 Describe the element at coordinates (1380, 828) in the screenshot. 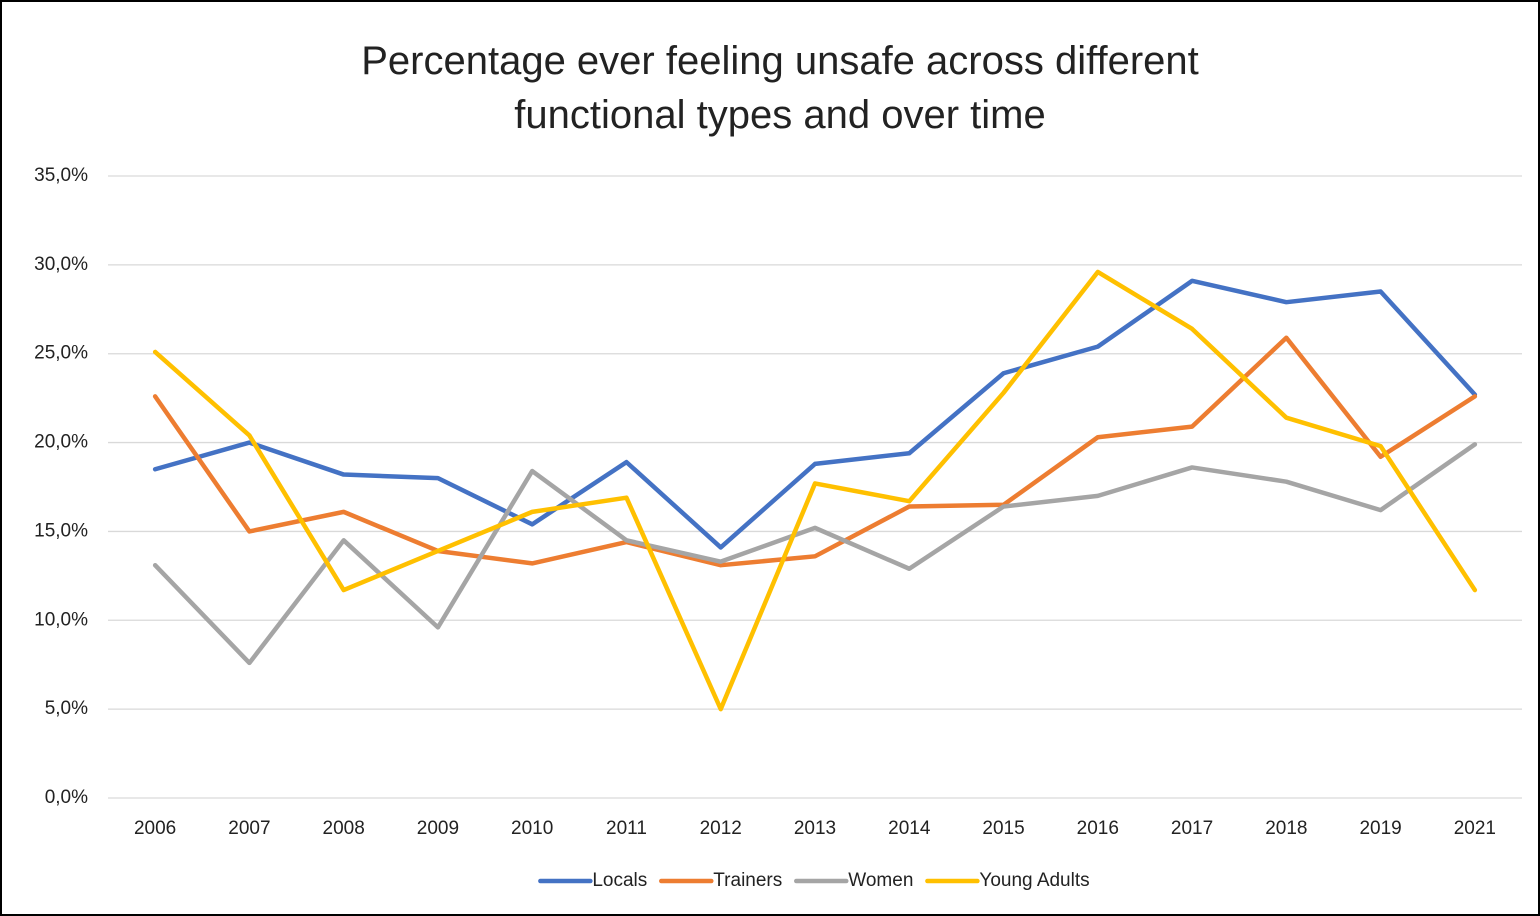

I see `x-tick-label: 2019` at that location.